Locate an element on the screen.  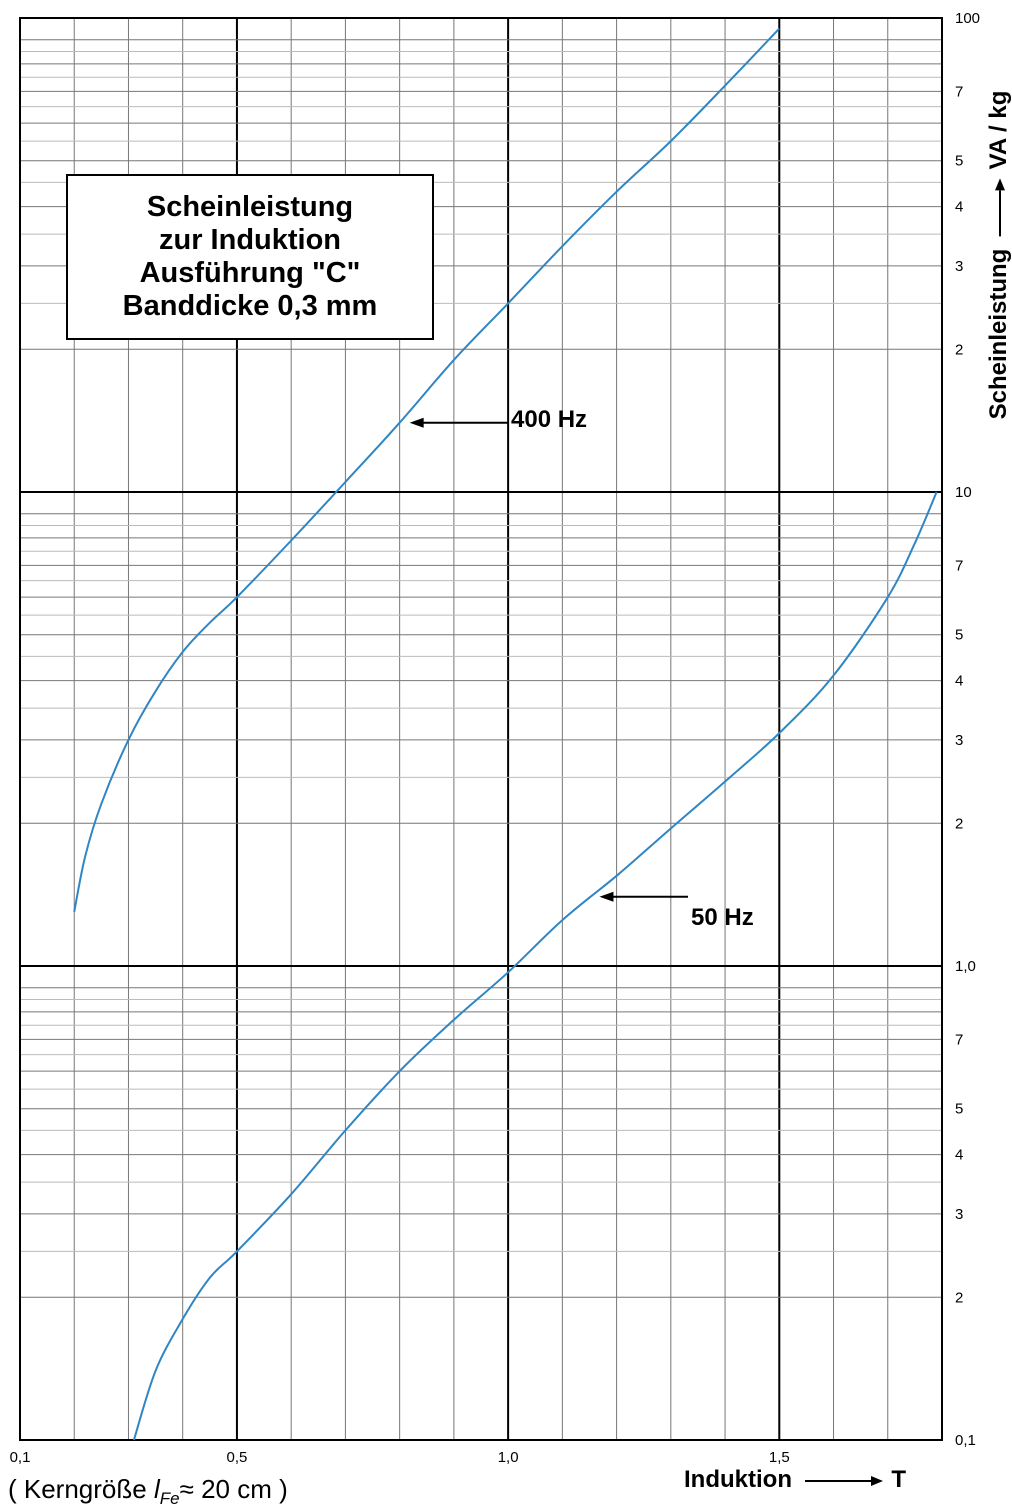
y-tick-label: 0,1 is located at coordinates (965, 1440).